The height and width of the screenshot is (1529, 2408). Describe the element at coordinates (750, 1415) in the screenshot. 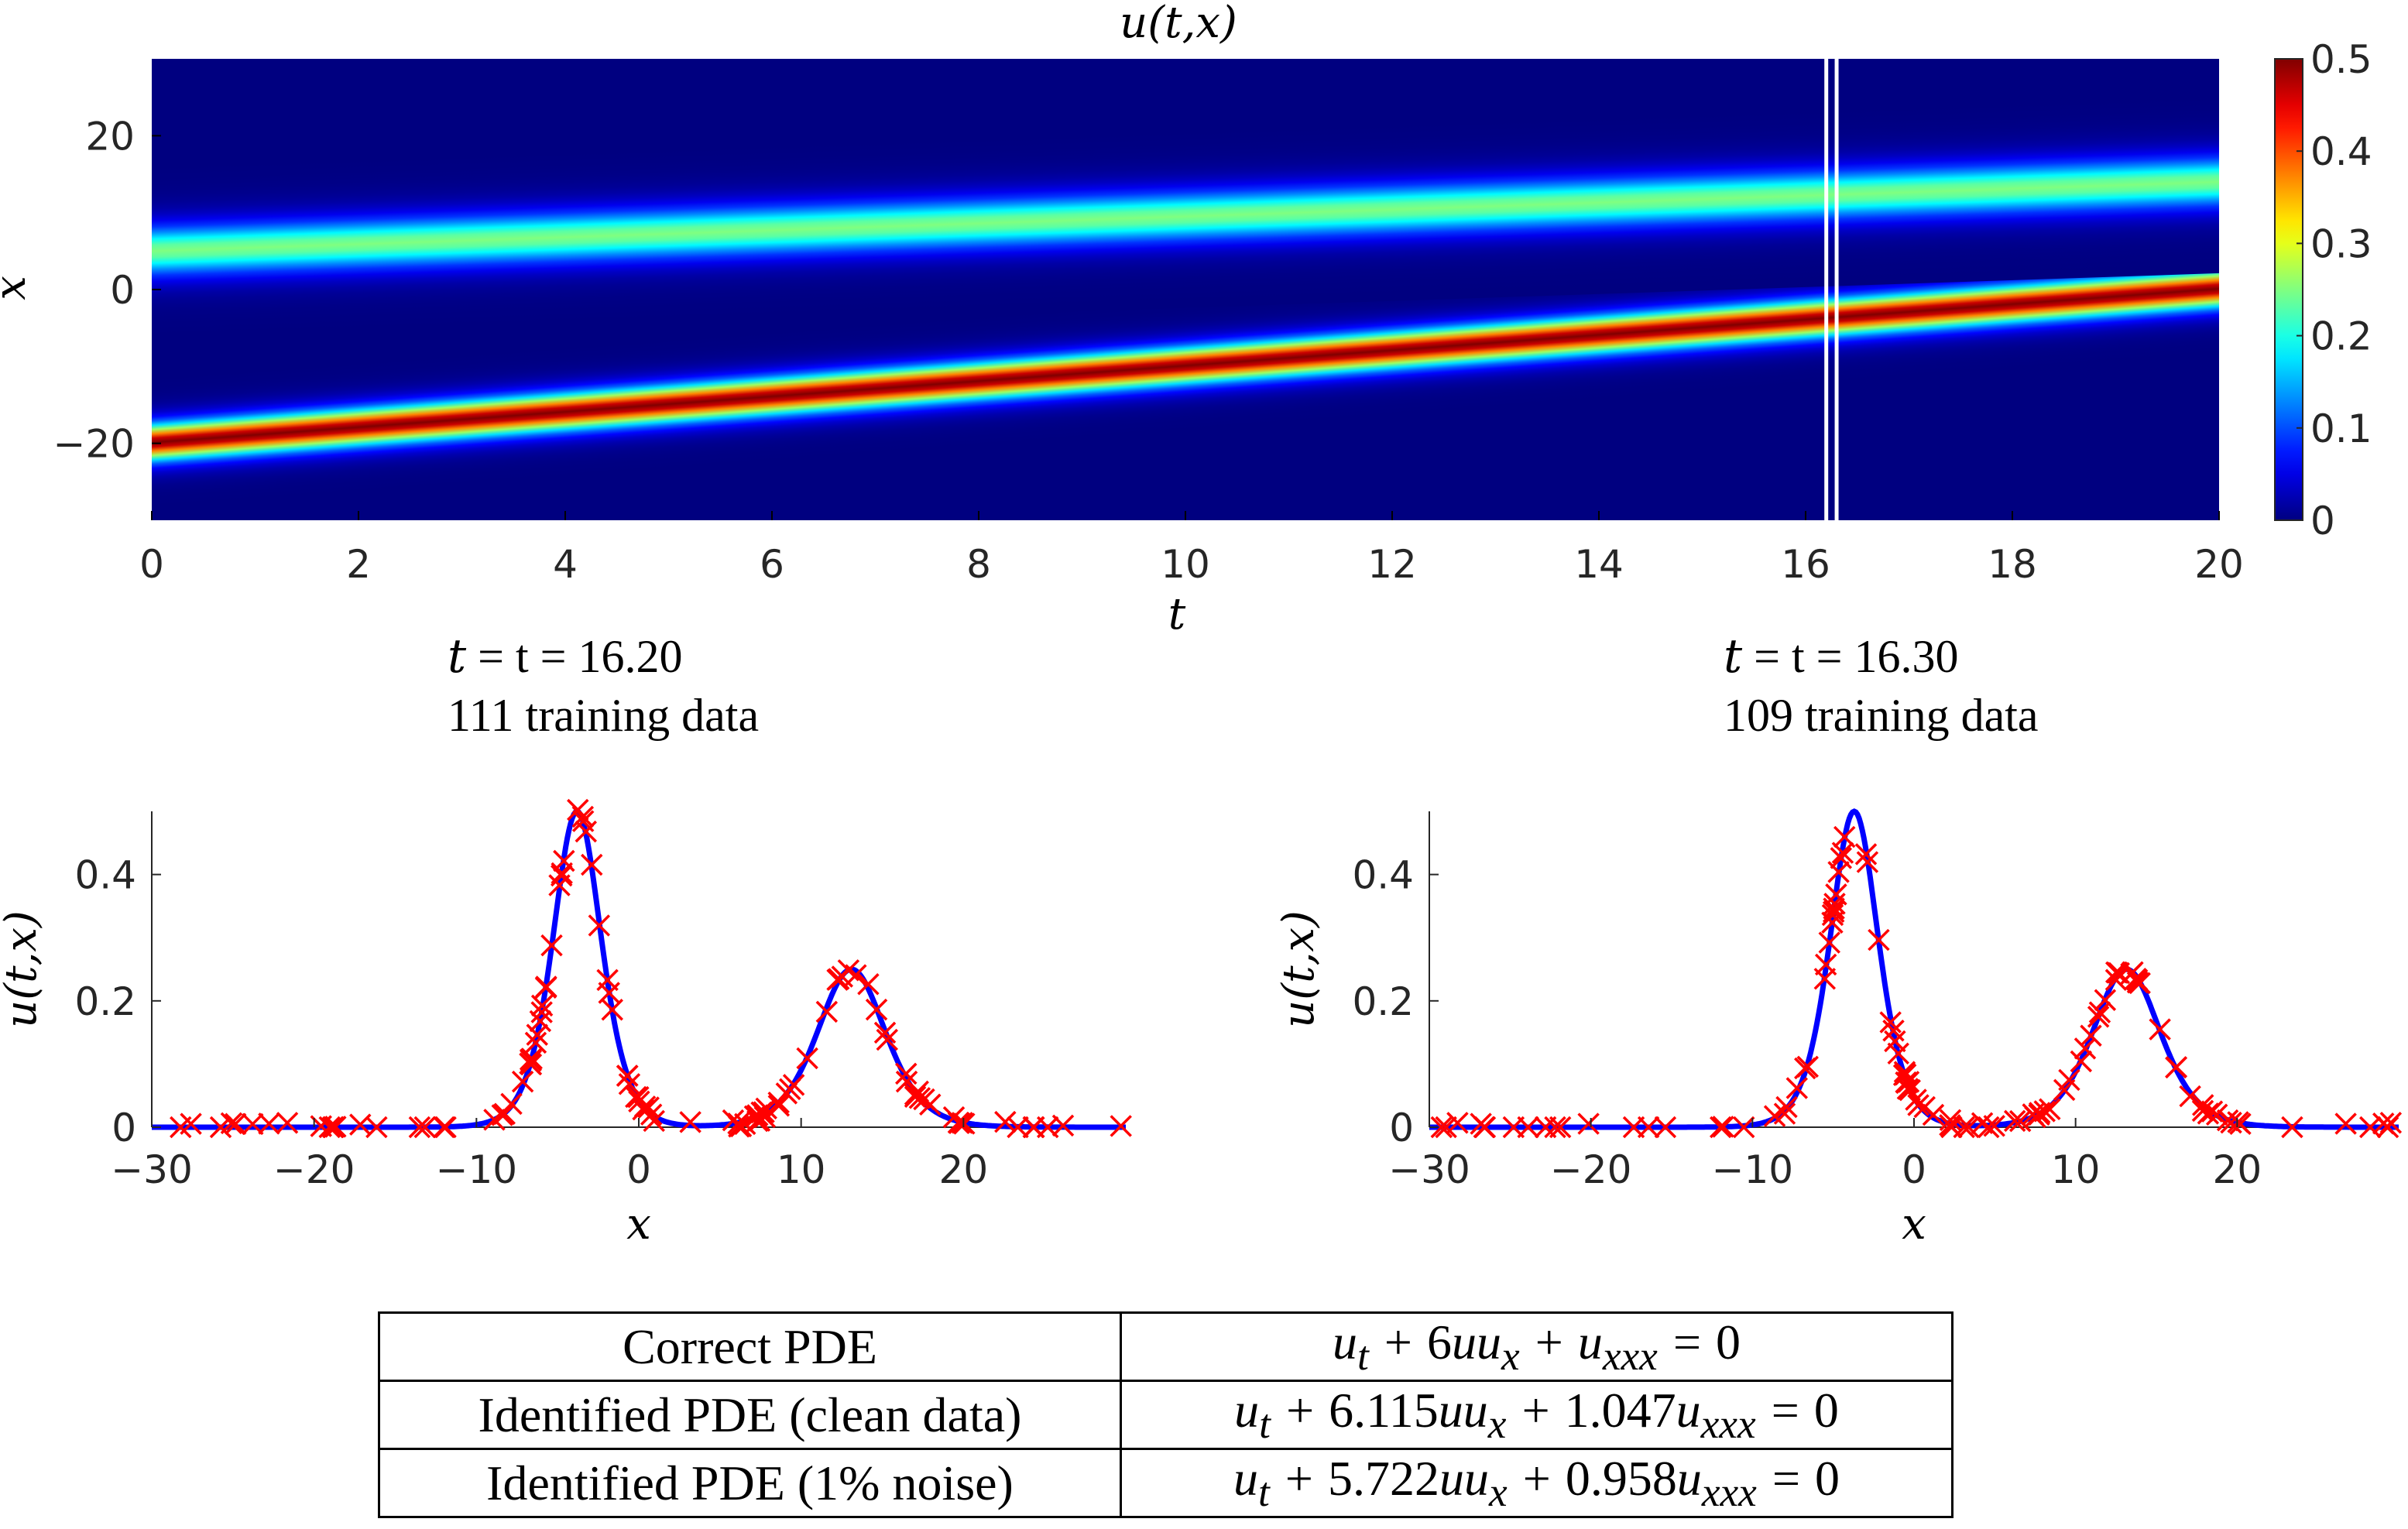

I see `table-cell-label: Identified PDE (clean data)` at that location.